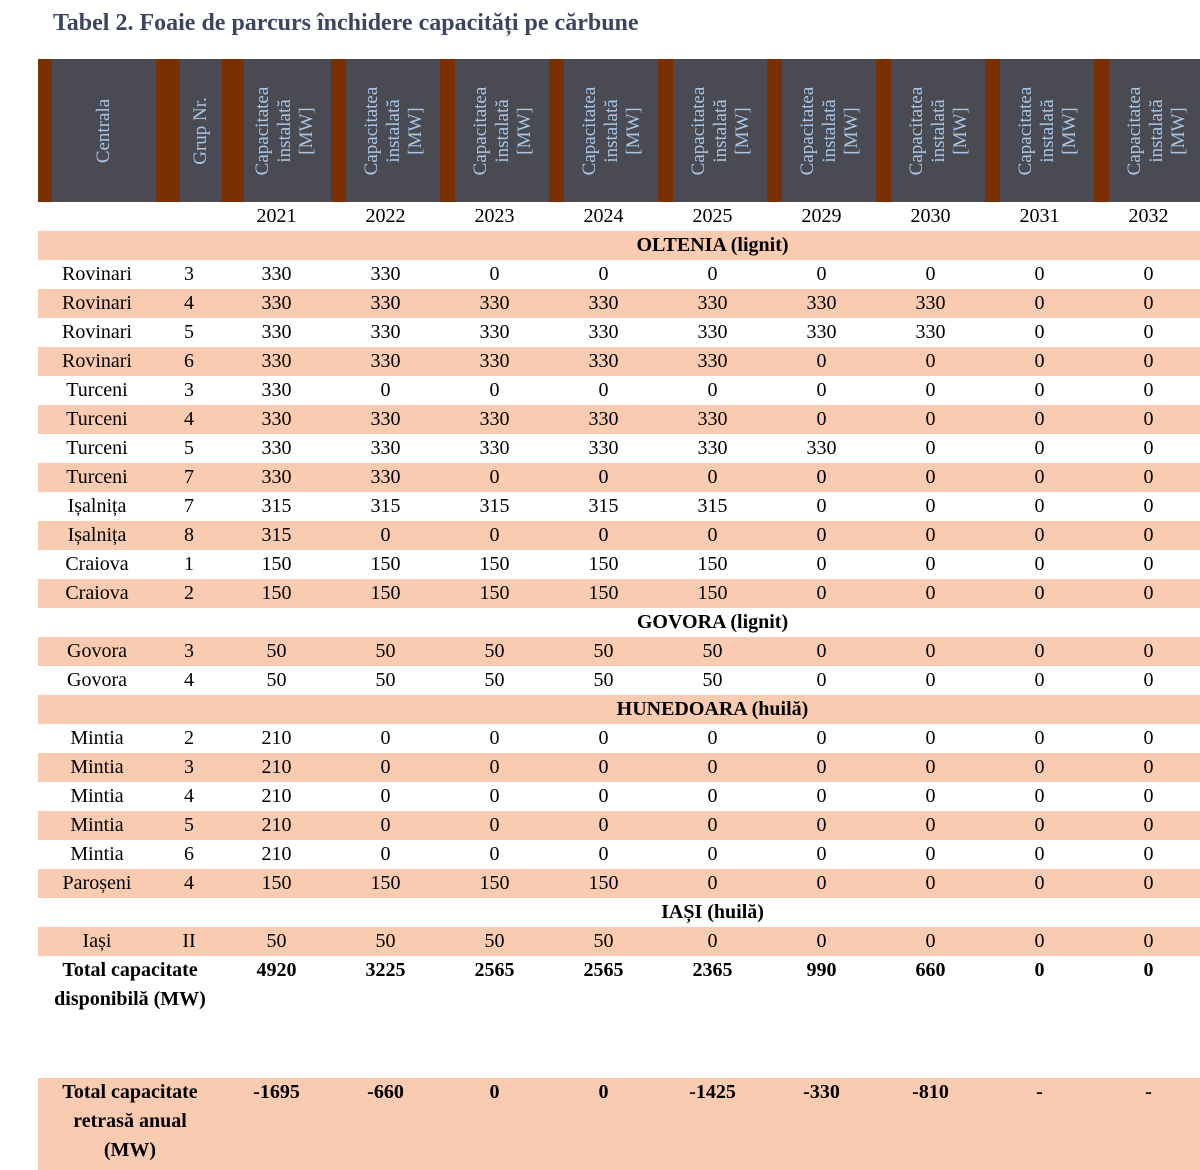 Image resolution: width=1200 pixels, height=1170 pixels. Describe the element at coordinates (189, 738) in the screenshot. I see `group-number: 2` at that location.